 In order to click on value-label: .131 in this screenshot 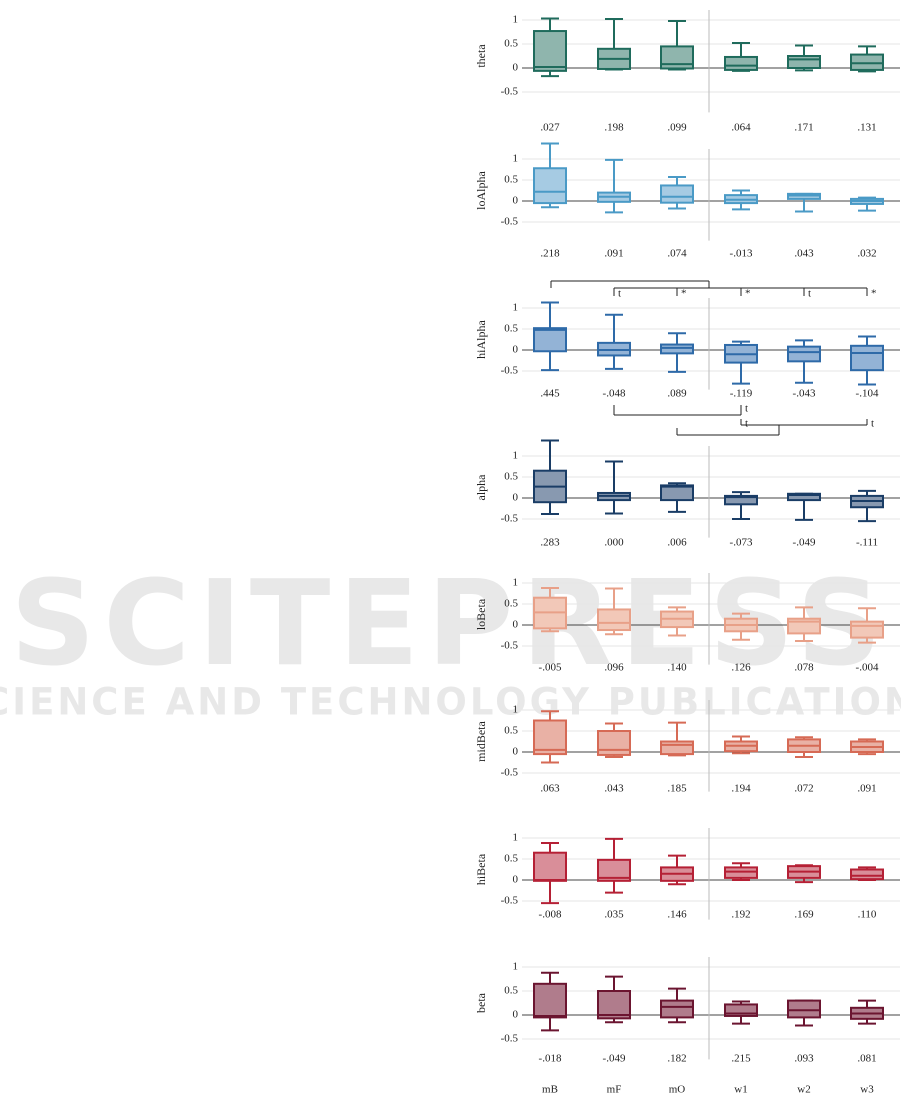, I will do `click(866, 128)`.